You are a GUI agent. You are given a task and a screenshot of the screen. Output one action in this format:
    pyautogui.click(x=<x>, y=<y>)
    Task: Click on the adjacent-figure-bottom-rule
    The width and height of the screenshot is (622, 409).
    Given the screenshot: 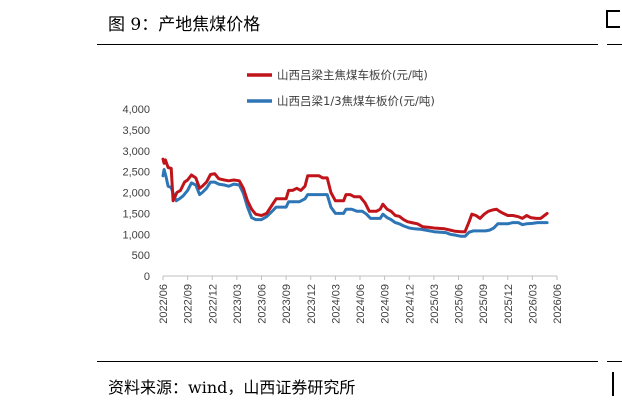 What is the action you would take?
    pyautogui.click(x=614, y=361)
    